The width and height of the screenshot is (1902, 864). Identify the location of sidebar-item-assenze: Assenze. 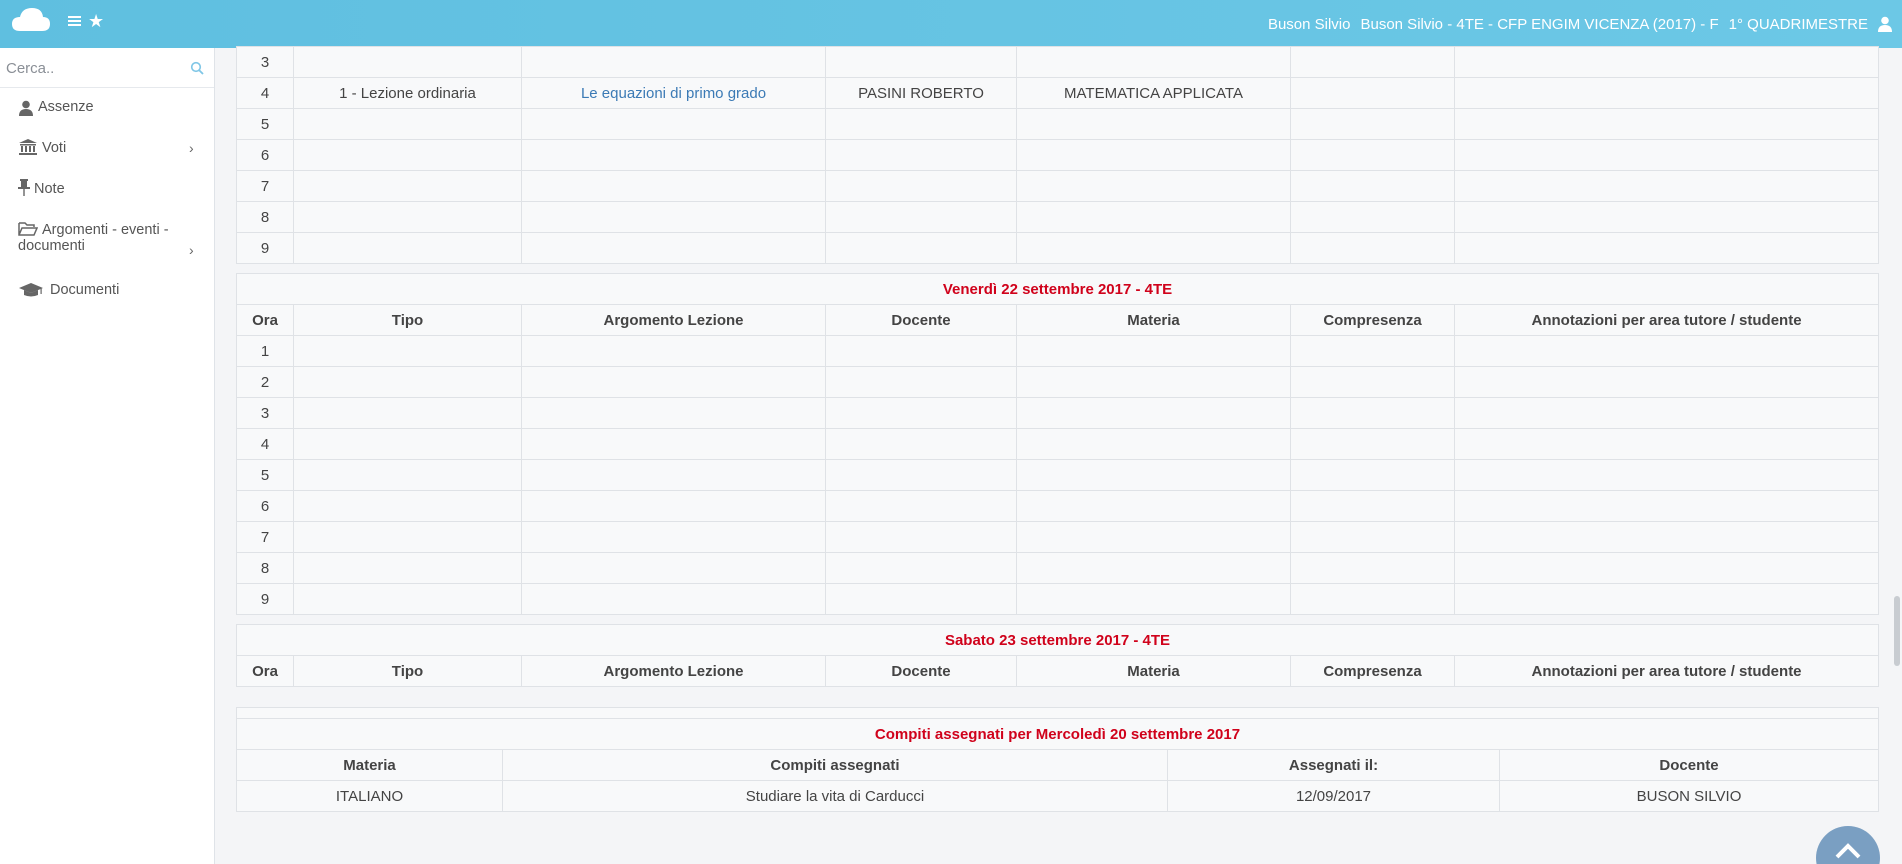
(56, 107).